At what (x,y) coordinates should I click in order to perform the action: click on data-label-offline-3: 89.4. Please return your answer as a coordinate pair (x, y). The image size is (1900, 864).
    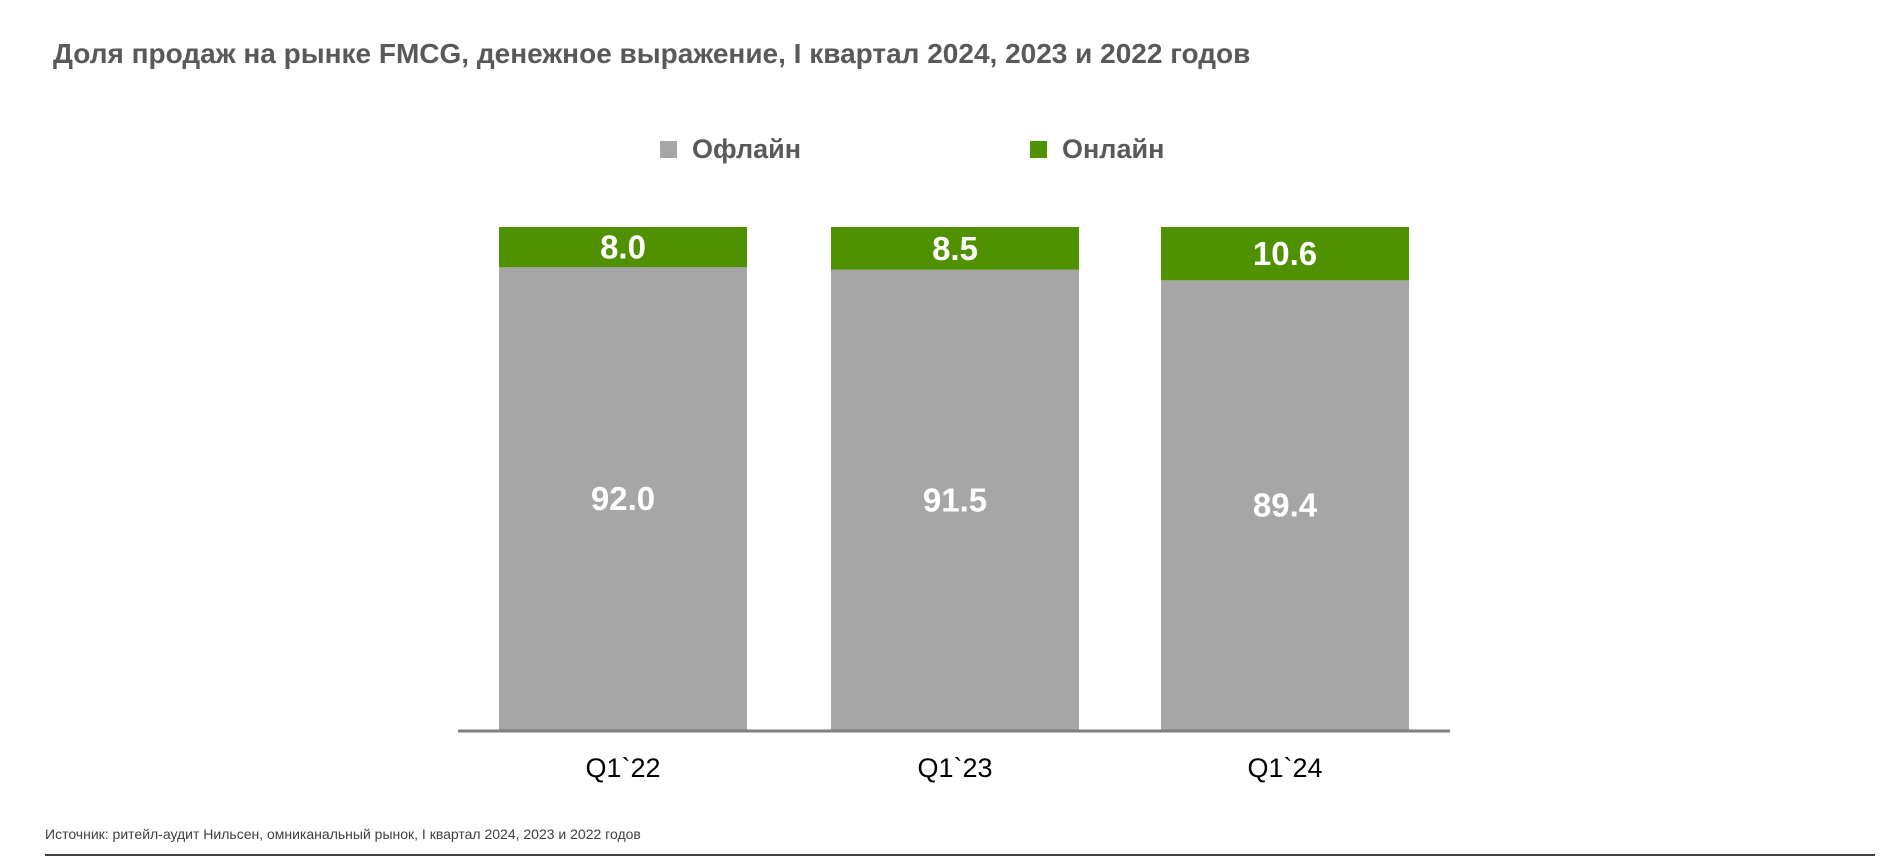
    Looking at the image, I should click on (1285, 505).